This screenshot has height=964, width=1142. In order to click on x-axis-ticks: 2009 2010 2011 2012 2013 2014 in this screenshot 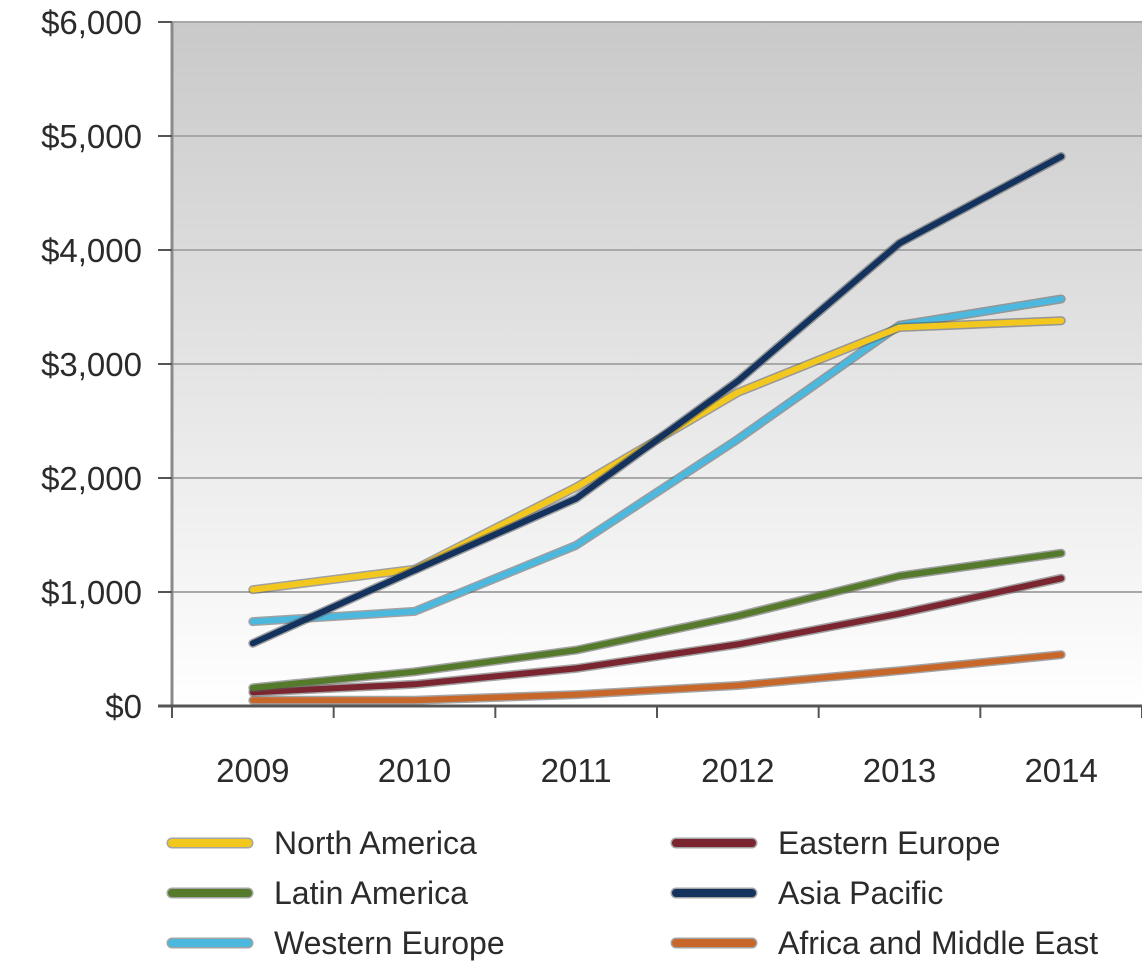, I will do `click(657, 770)`.